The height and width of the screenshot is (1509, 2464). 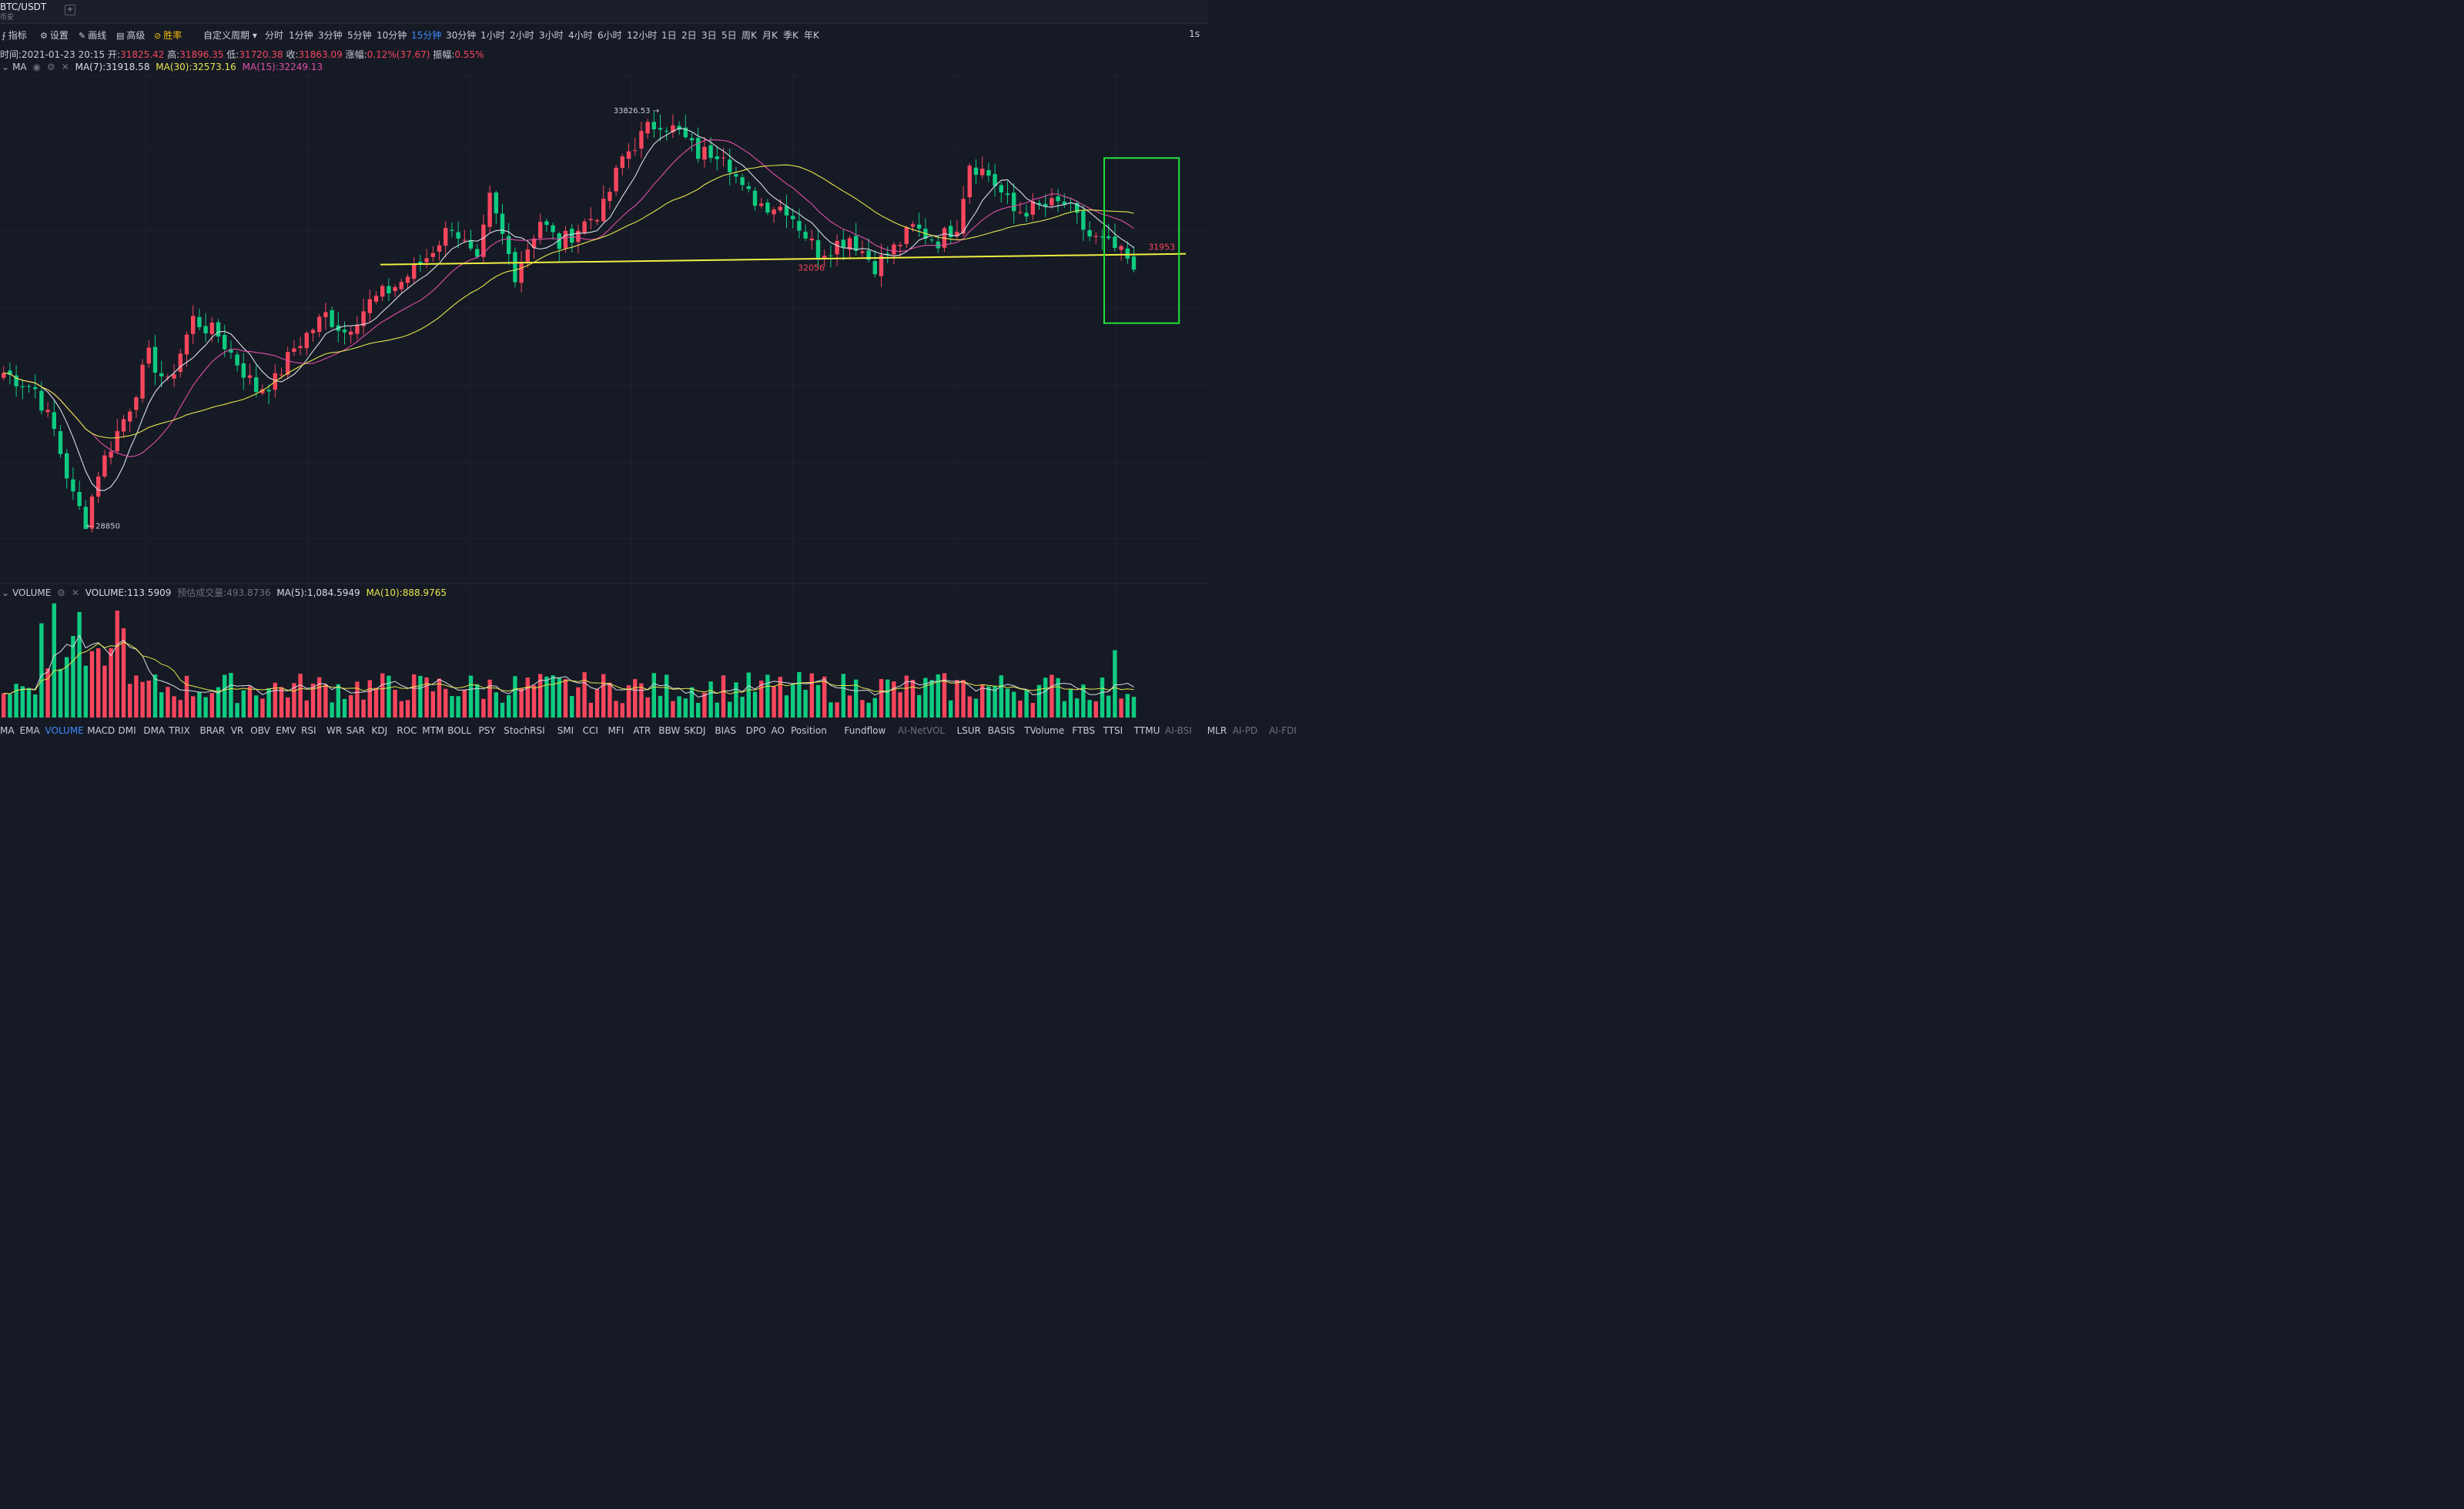 I want to click on indicator-ai-bsi: AI-BSI, so click(x=1178, y=730).